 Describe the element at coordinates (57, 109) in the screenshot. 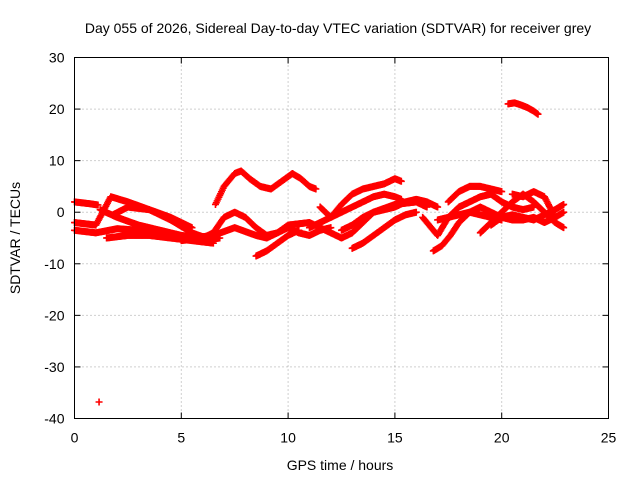

I see `y-tick-label: 20` at that location.